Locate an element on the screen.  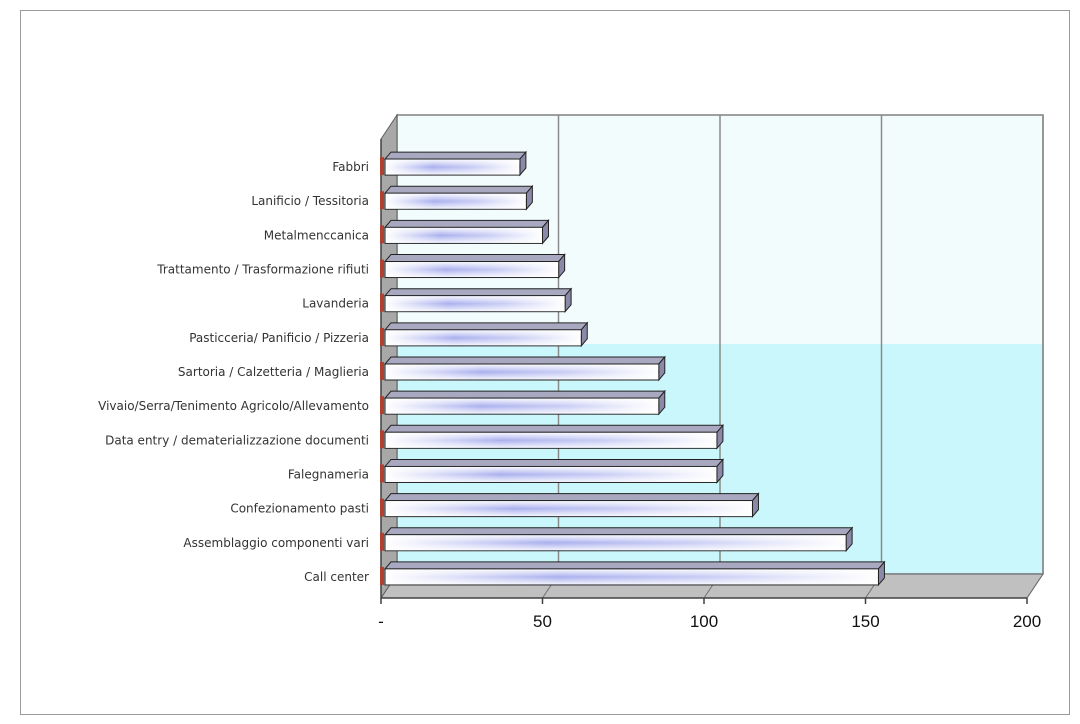
x-axis: - 50 100 150 200 is located at coordinates (709, 614).